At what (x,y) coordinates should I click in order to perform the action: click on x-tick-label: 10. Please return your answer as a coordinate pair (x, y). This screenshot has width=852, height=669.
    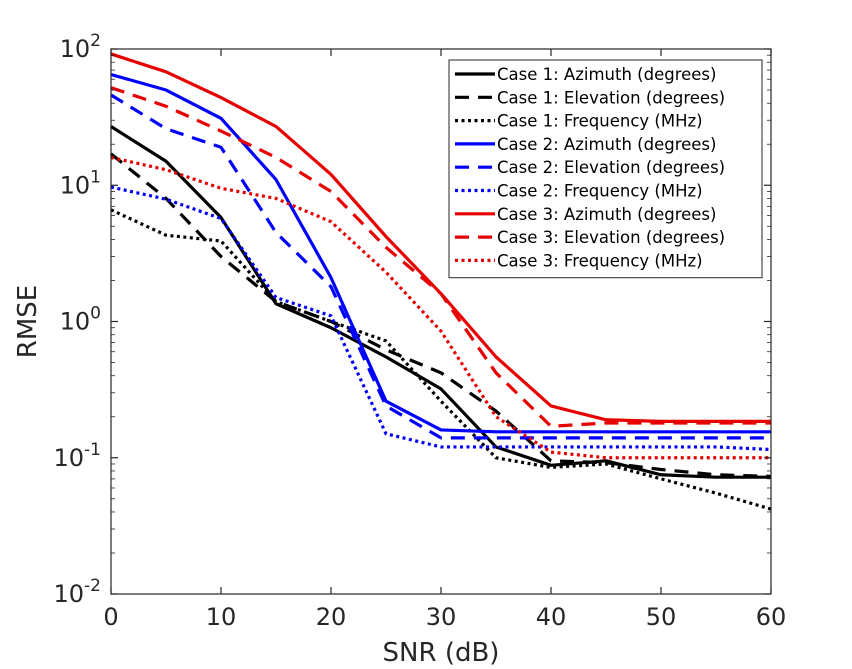
    Looking at the image, I should click on (221, 617).